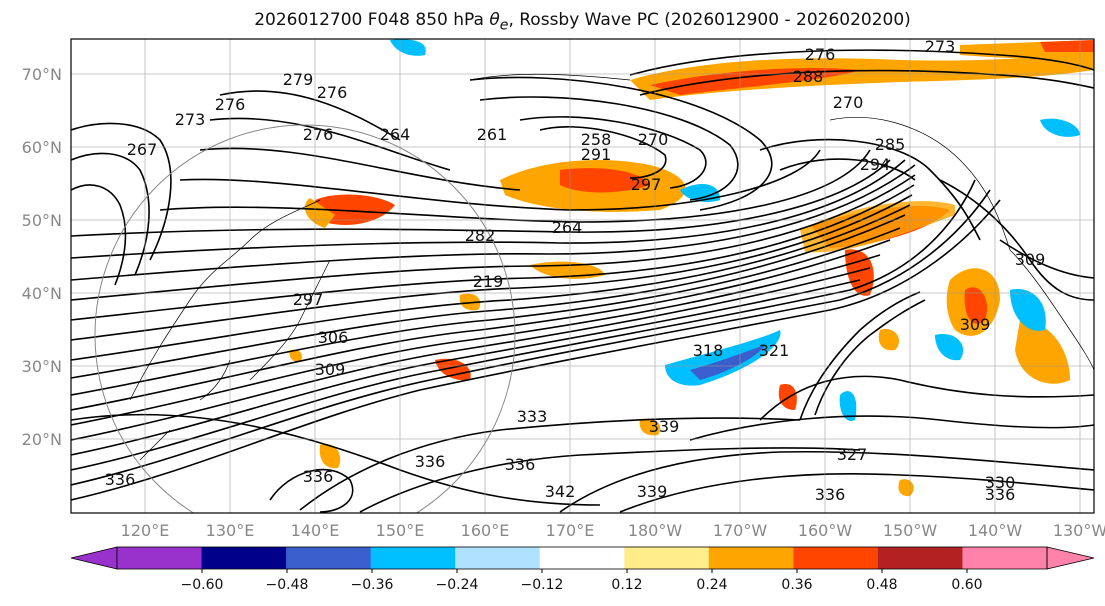 This screenshot has height=606, width=1105. I want to click on colorbar-frame, so click(582, 558).